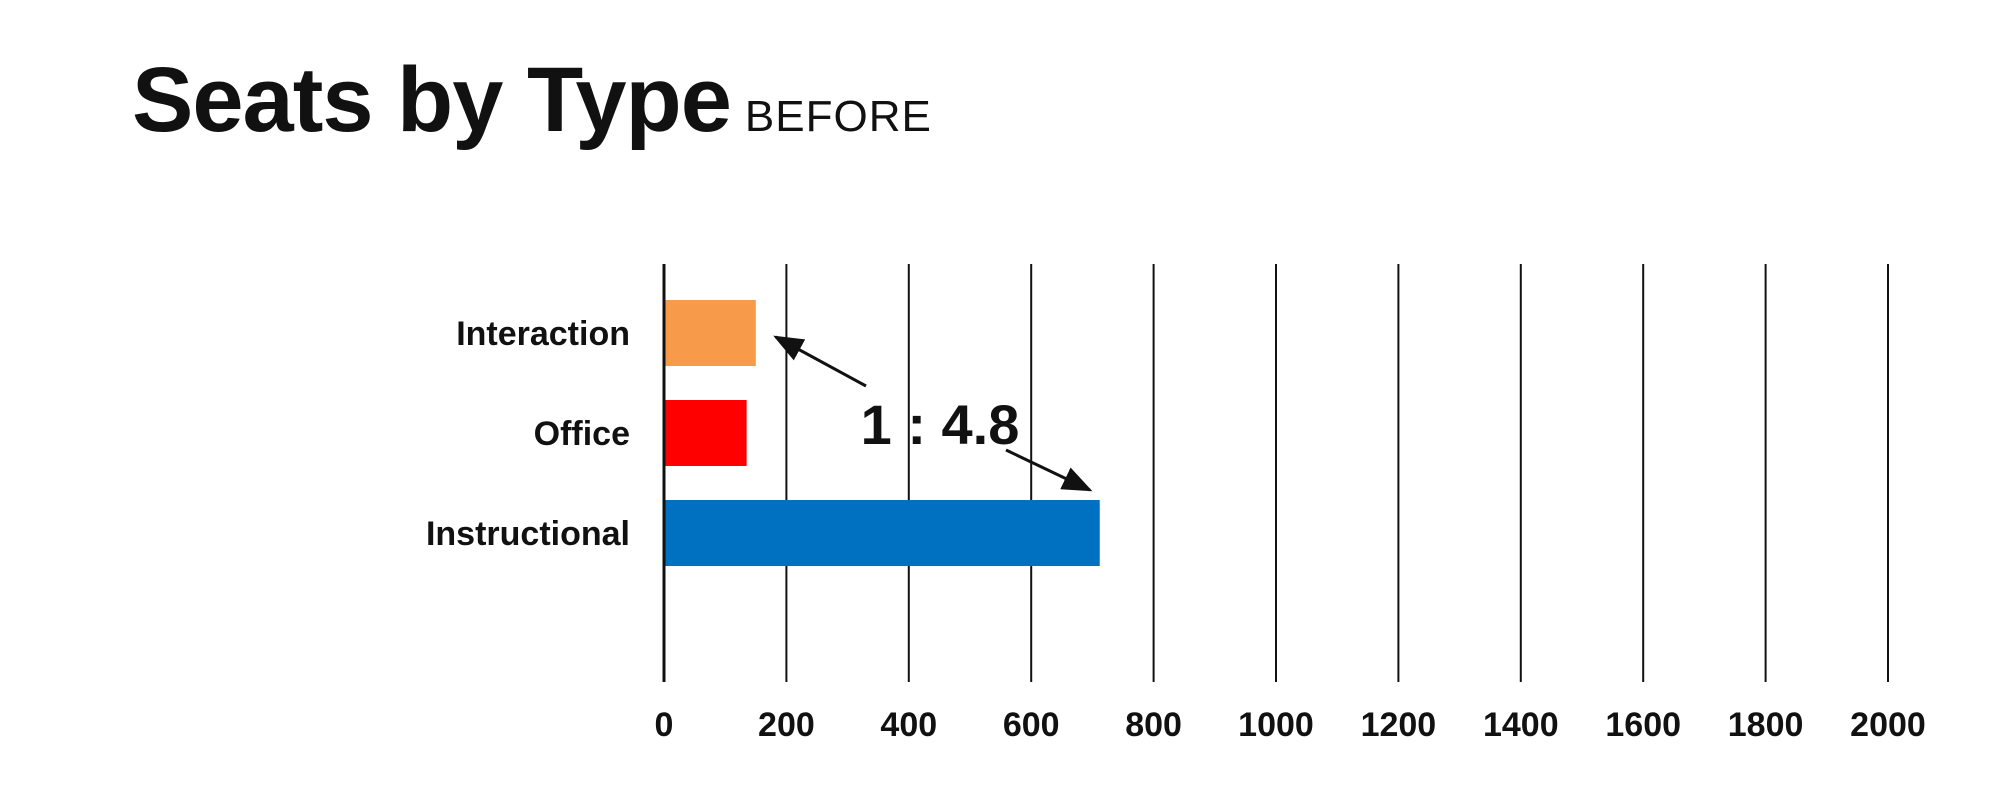 This screenshot has width=2000, height=800. What do you see at coordinates (1399, 725) in the screenshot?
I see `x-tick-label-1200: 1200` at bounding box center [1399, 725].